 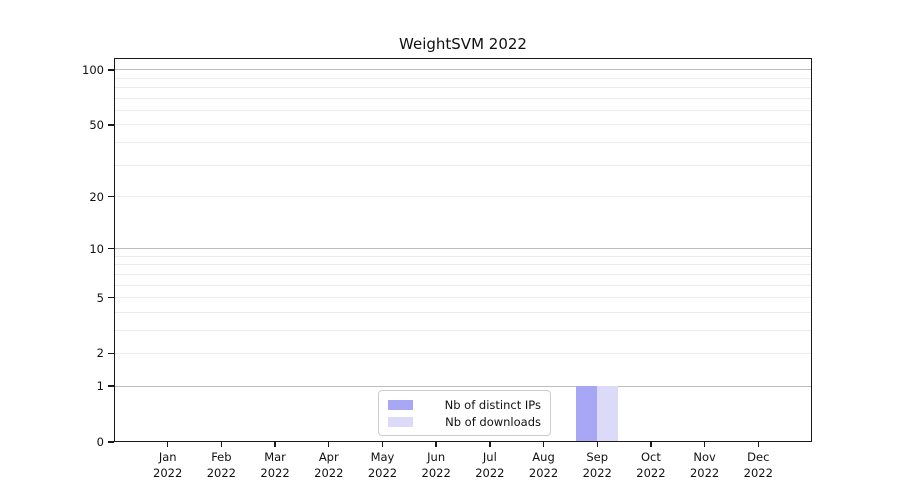 What do you see at coordinates (597, 457) in the screenshot?
I see `x-tick-month: Sep` at bounding box center [597, 457].